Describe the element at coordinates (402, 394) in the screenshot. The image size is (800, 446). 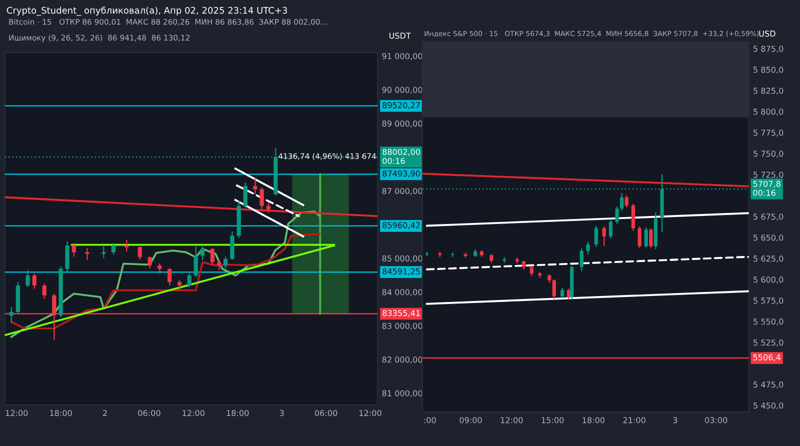
I see `y-tick-label: 81 000,00` at that location.